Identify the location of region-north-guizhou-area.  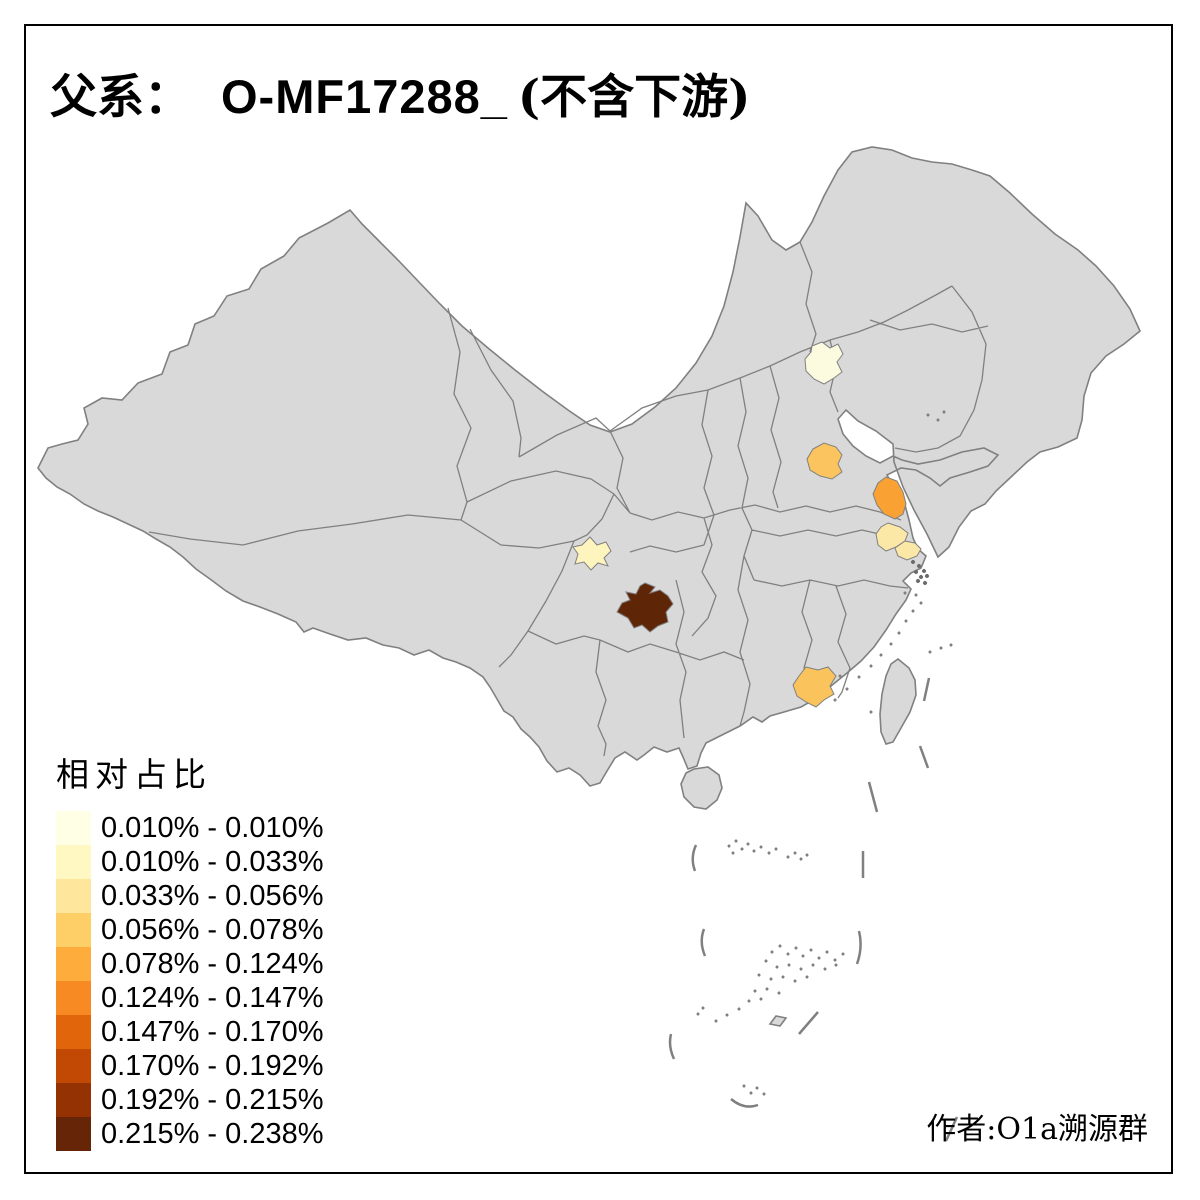
(645, 607).